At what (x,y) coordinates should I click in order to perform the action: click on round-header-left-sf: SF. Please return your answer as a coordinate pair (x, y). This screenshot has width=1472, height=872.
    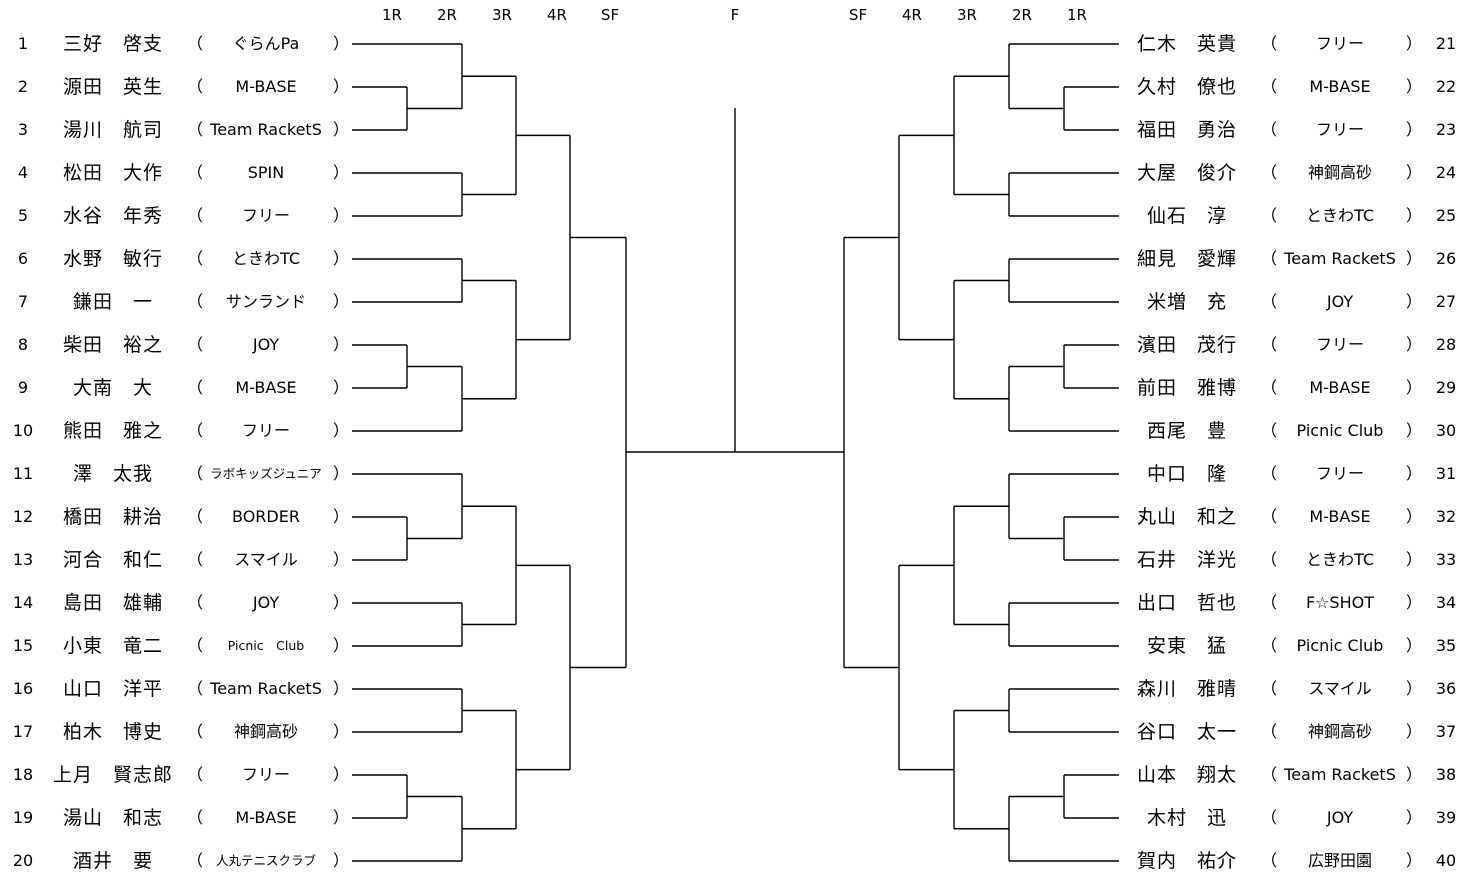
    Looking at the image, I should click on (610, 15).